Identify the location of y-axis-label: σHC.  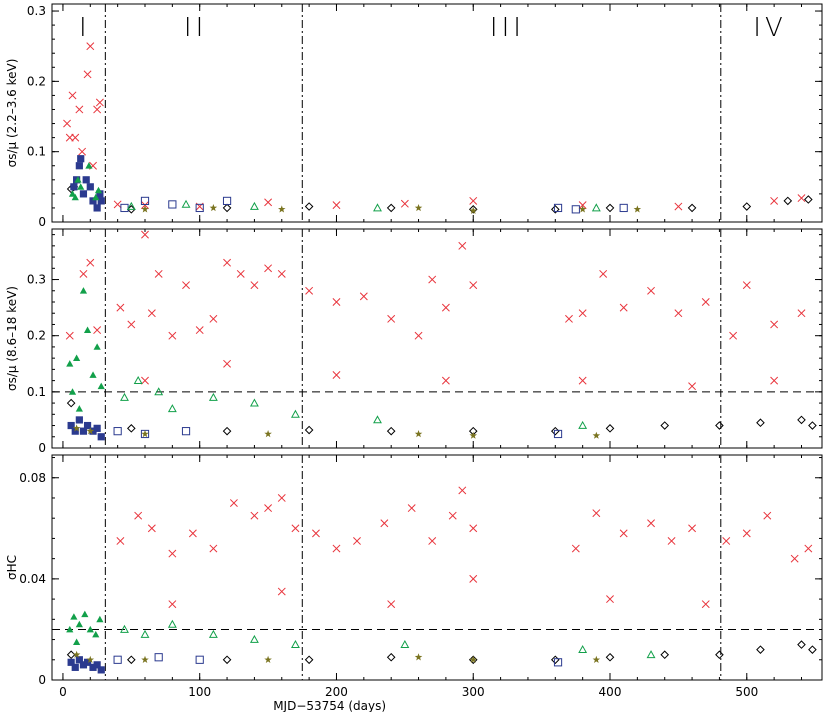
(12, 567).